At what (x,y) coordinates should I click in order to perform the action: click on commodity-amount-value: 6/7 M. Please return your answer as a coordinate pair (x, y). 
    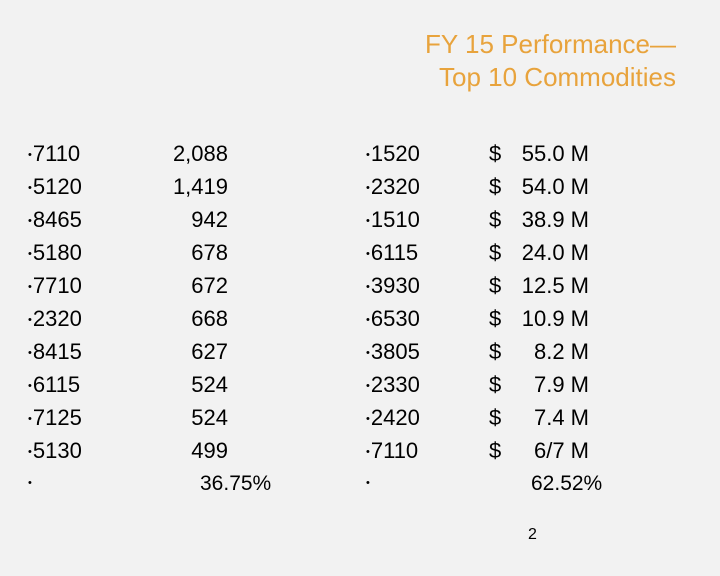
    Looking at the image, I should click on (561, 450).